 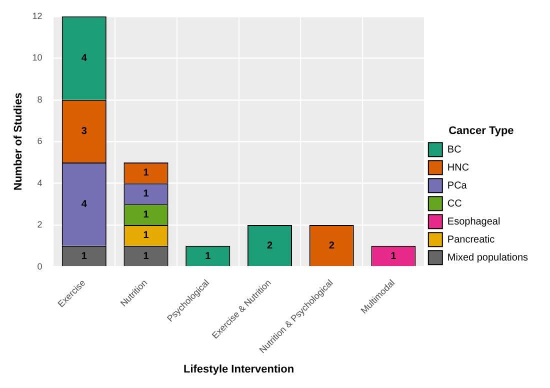 I want to click on data-label: 3, so click(x=84, y=131).